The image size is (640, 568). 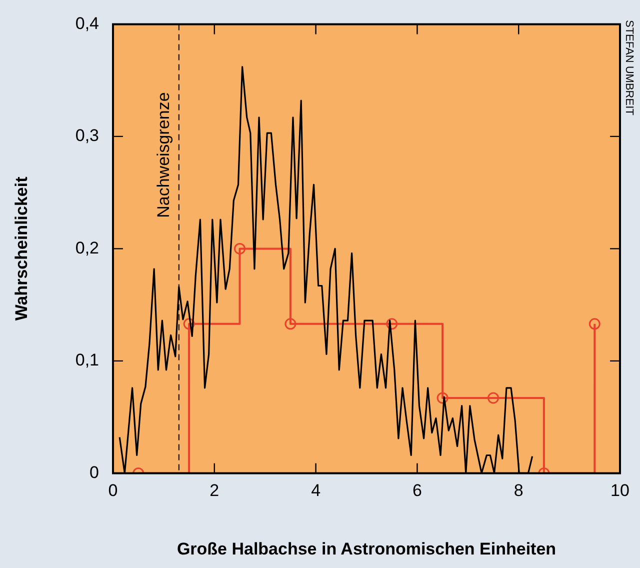 I want to click on x-tick-label: 10, so click(x=620, y=490).